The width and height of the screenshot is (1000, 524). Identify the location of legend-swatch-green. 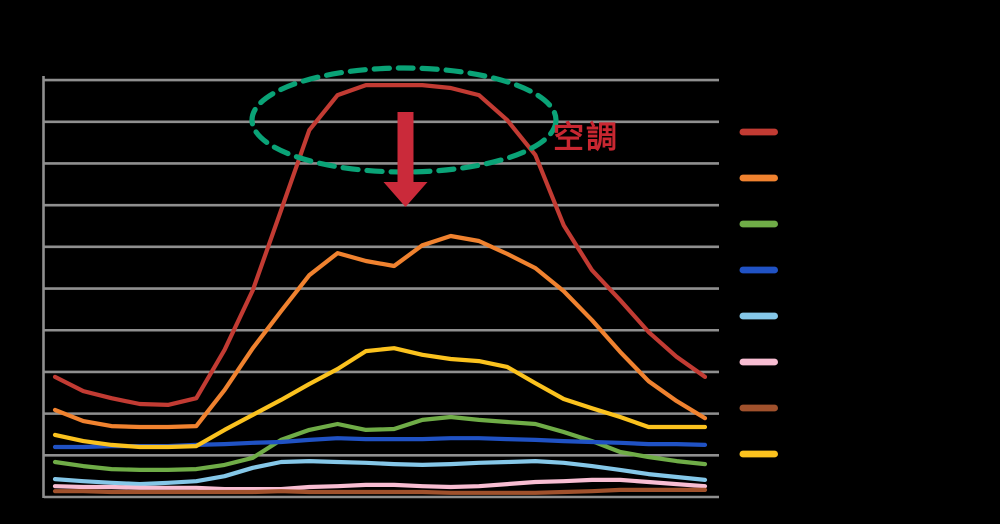
(758, 224).